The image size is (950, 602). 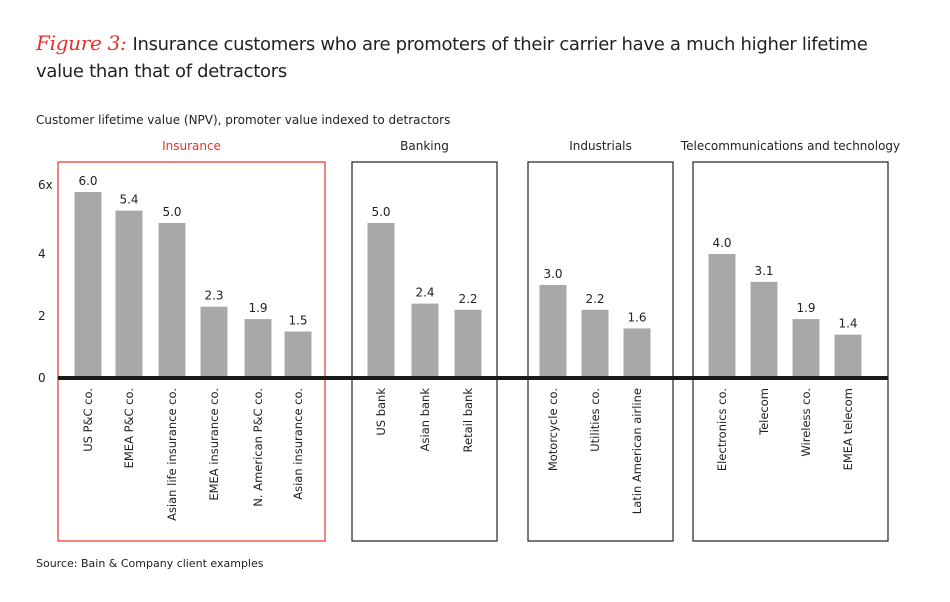 What do you see at coordinates (722, 429) in the screenshot?
I see `category-label: Electronics co.` at bounding box center [722, 429].